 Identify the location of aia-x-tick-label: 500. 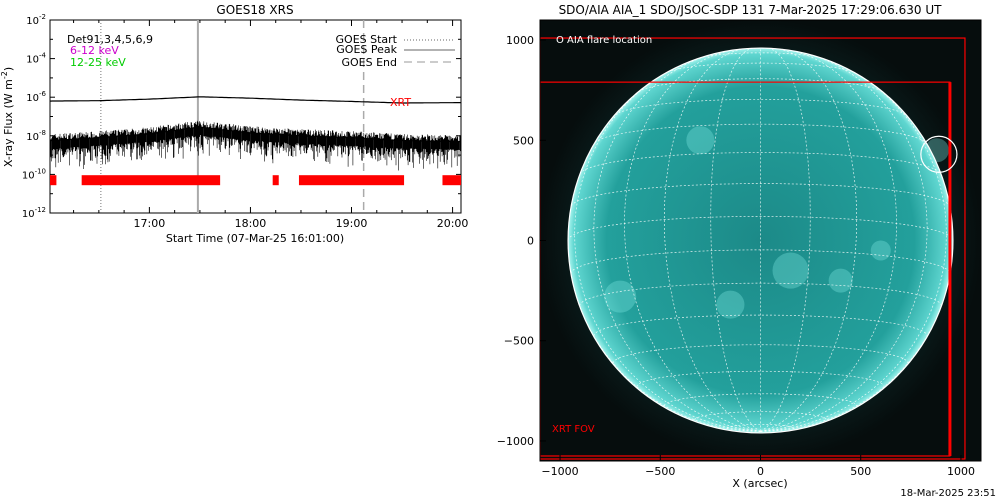
(860, 471).